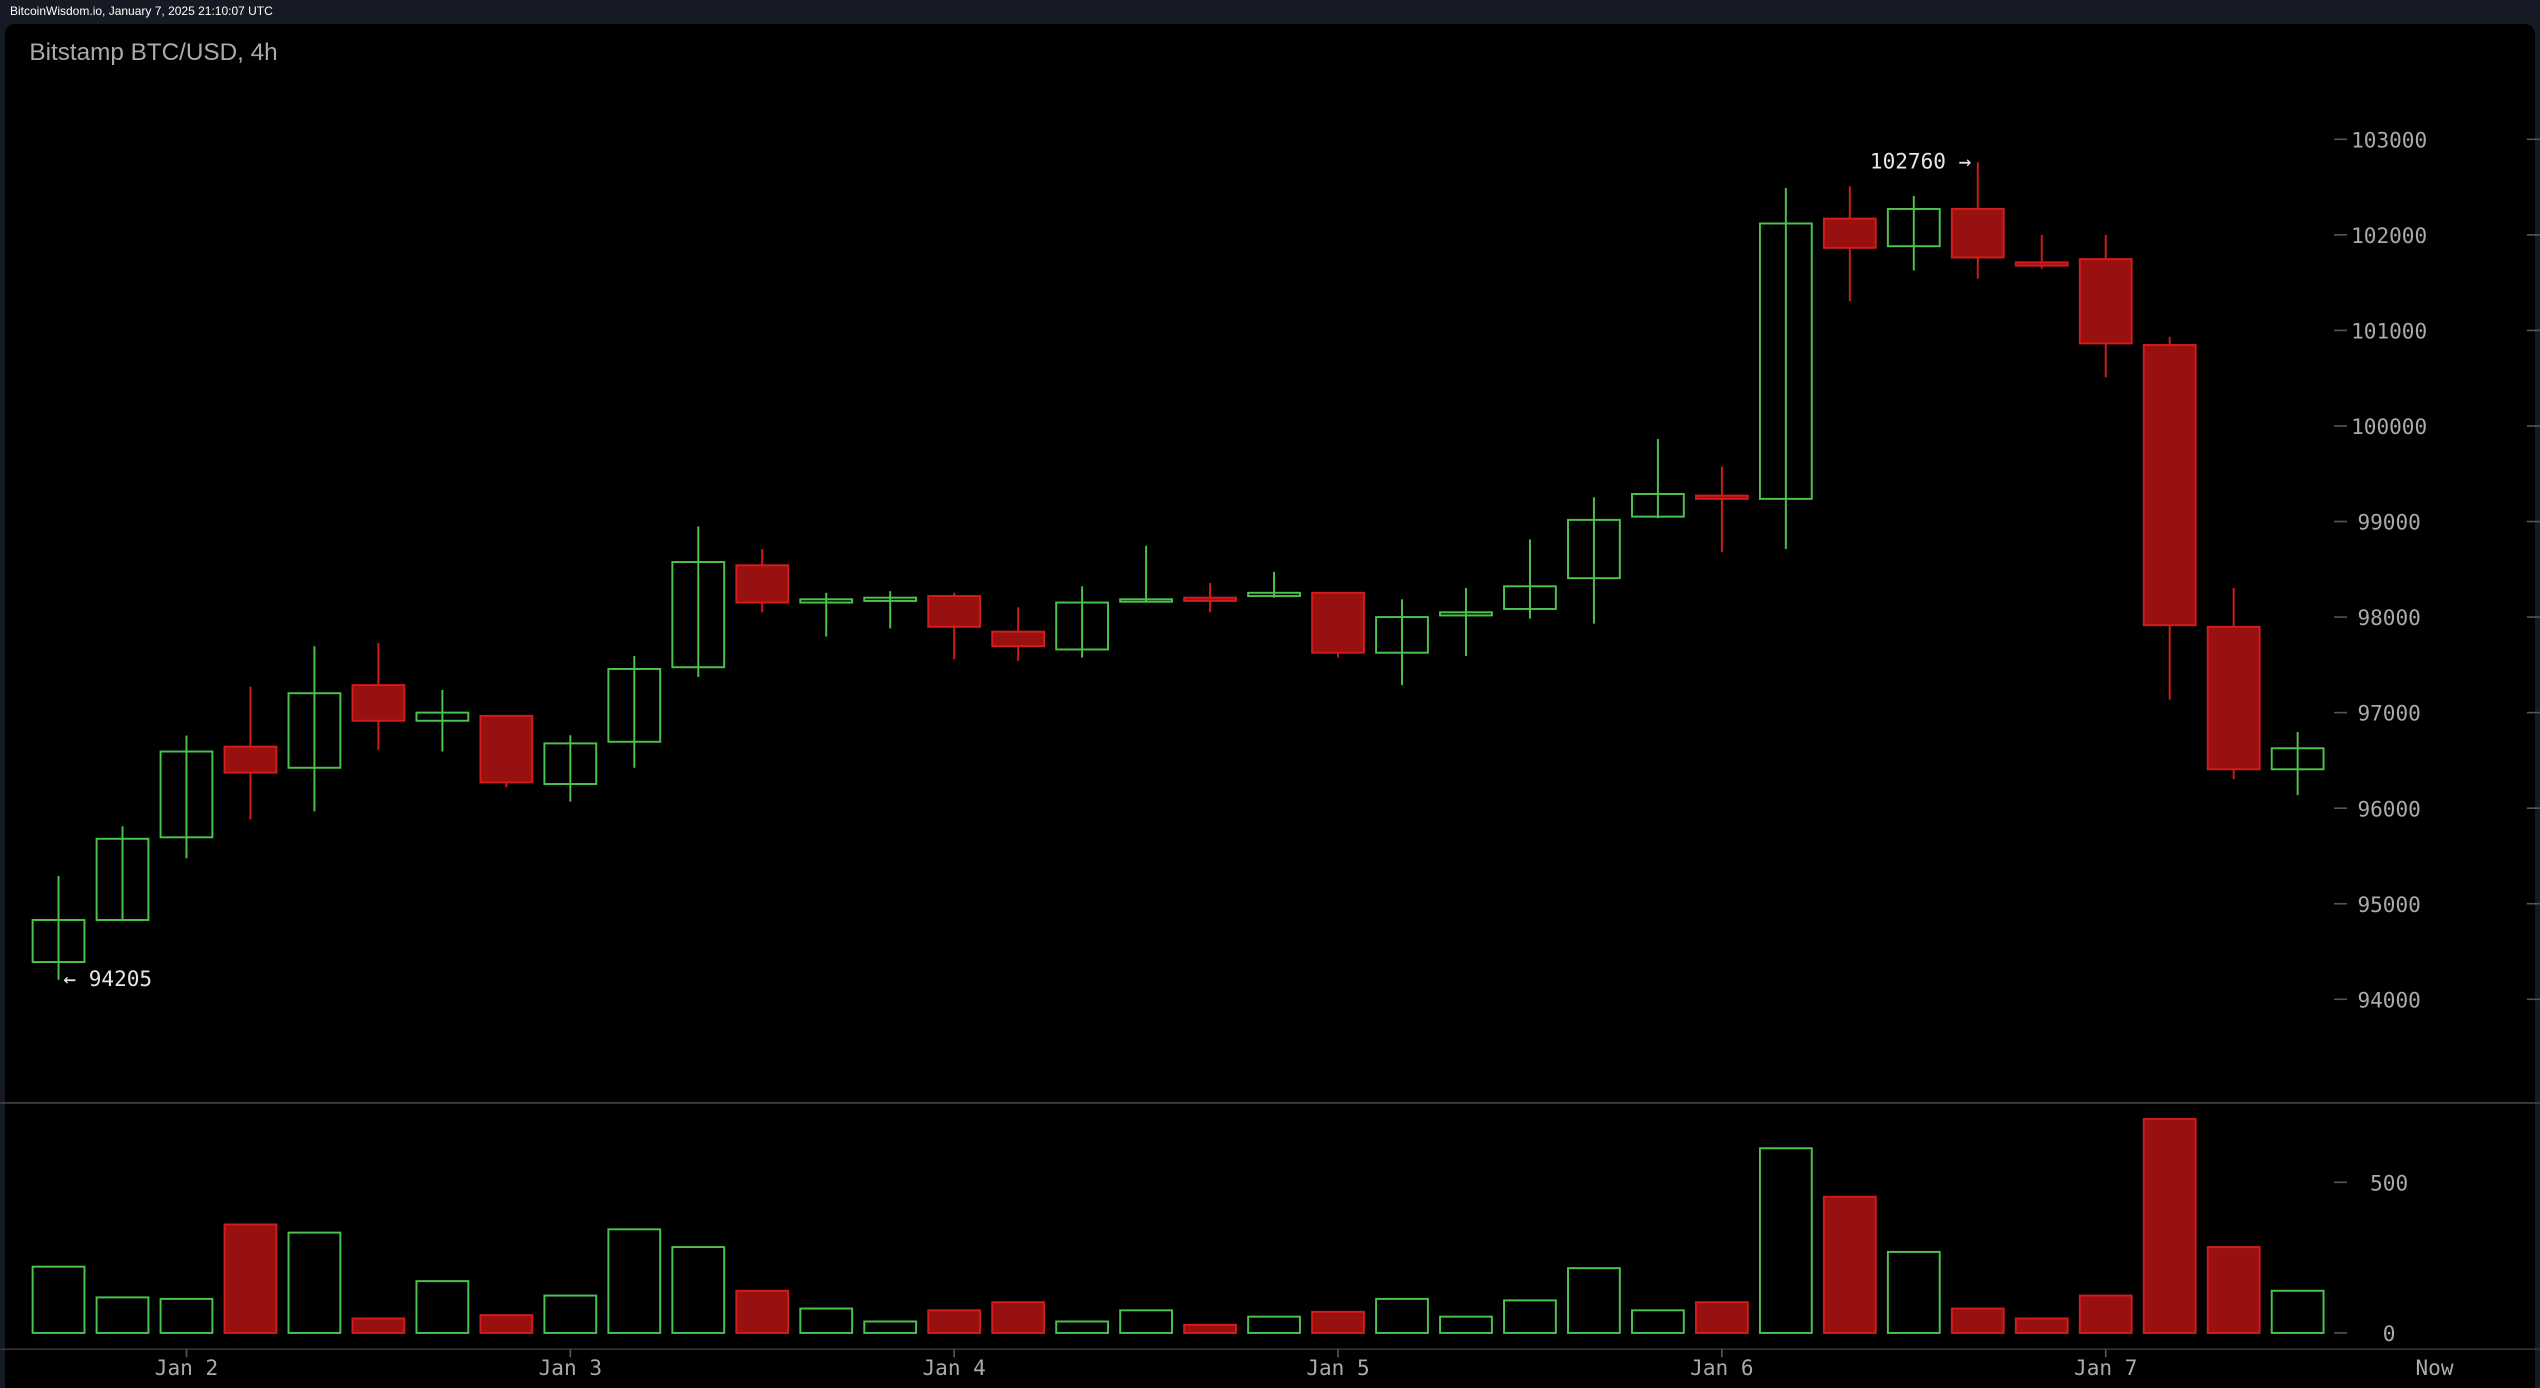 The height and width of the screenshot is (1388, 2540). Describe the element at coordinates (2388, 904) in the screenshot. I see `price-tick-label: 95000` at that location.